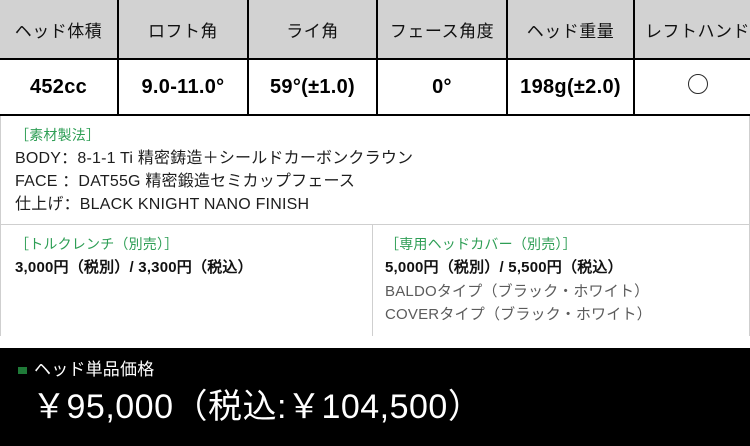 The image size is (750, 446). What do you see at coordinates (313, 29) in the screenshot?
I see `spec-header-lie-angle: ライ角` at bounding box center [313, 29].